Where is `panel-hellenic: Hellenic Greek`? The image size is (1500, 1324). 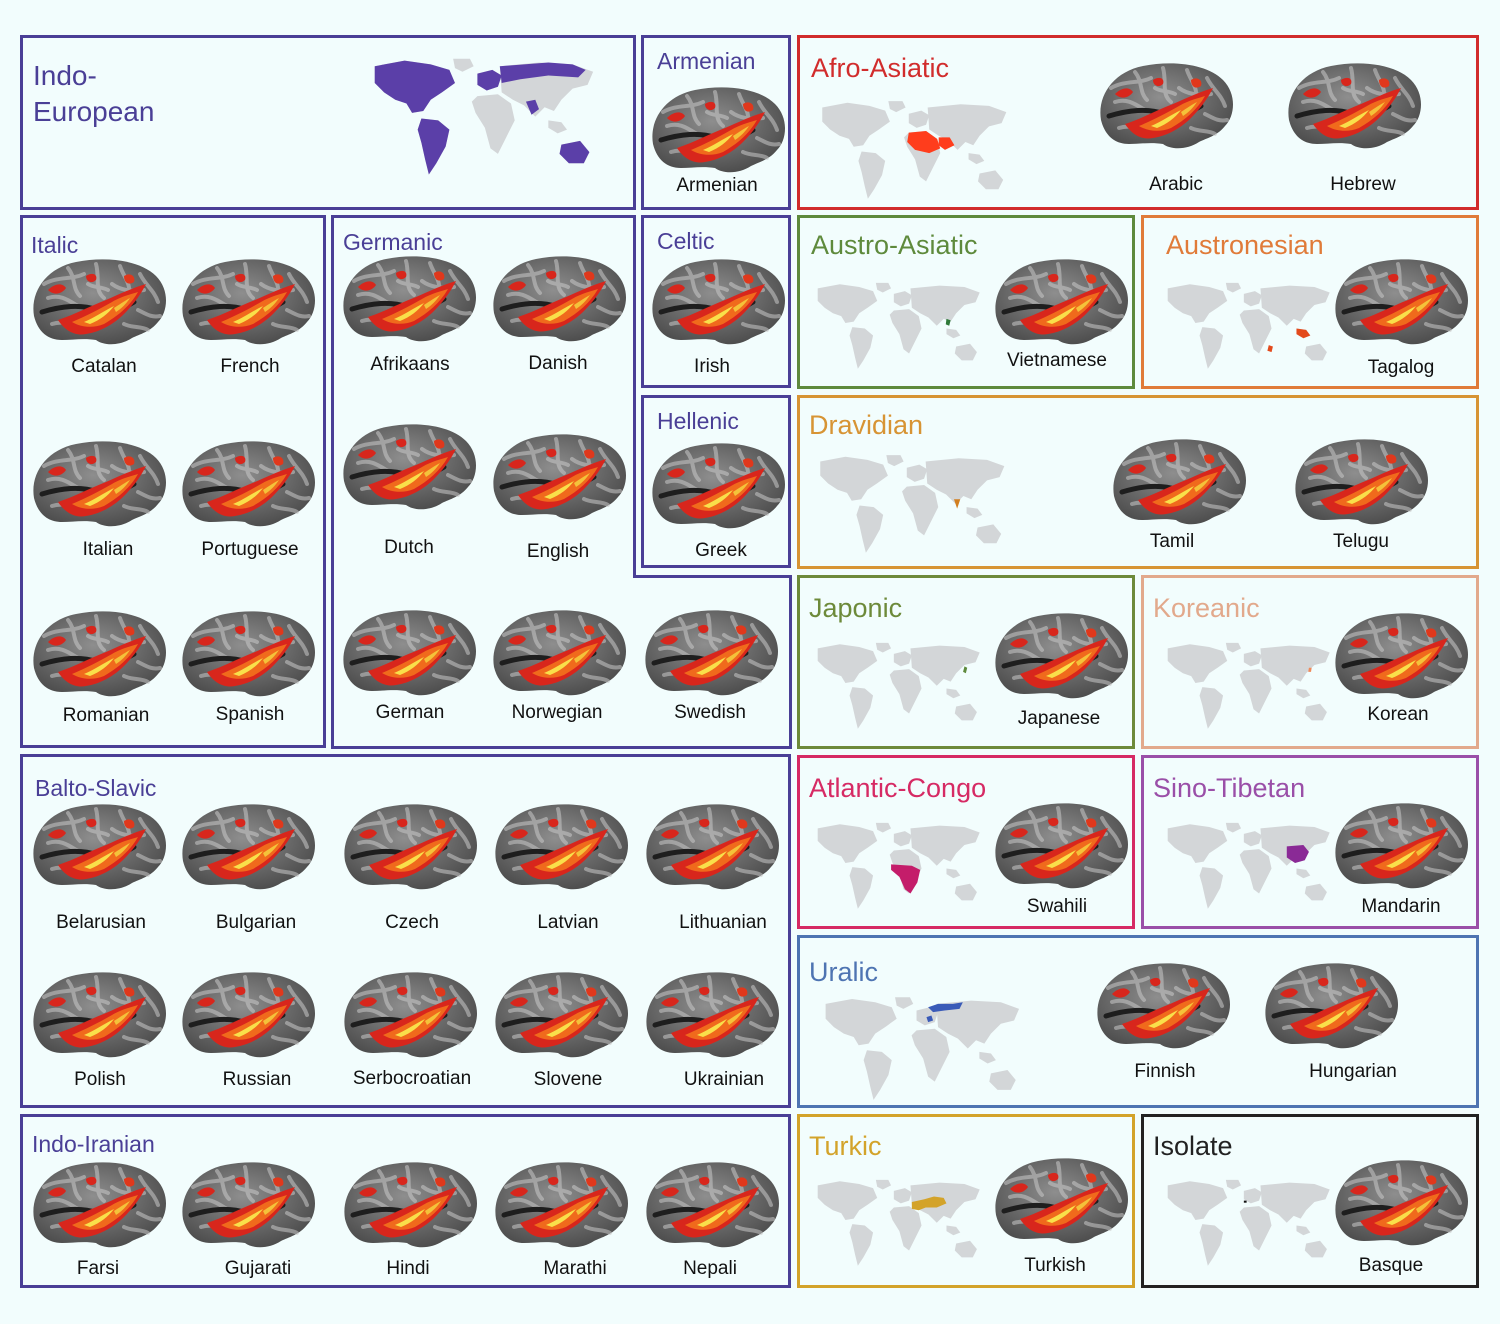 panel-hellenic: Hellenic Greek is located at coordinates (716, 481).